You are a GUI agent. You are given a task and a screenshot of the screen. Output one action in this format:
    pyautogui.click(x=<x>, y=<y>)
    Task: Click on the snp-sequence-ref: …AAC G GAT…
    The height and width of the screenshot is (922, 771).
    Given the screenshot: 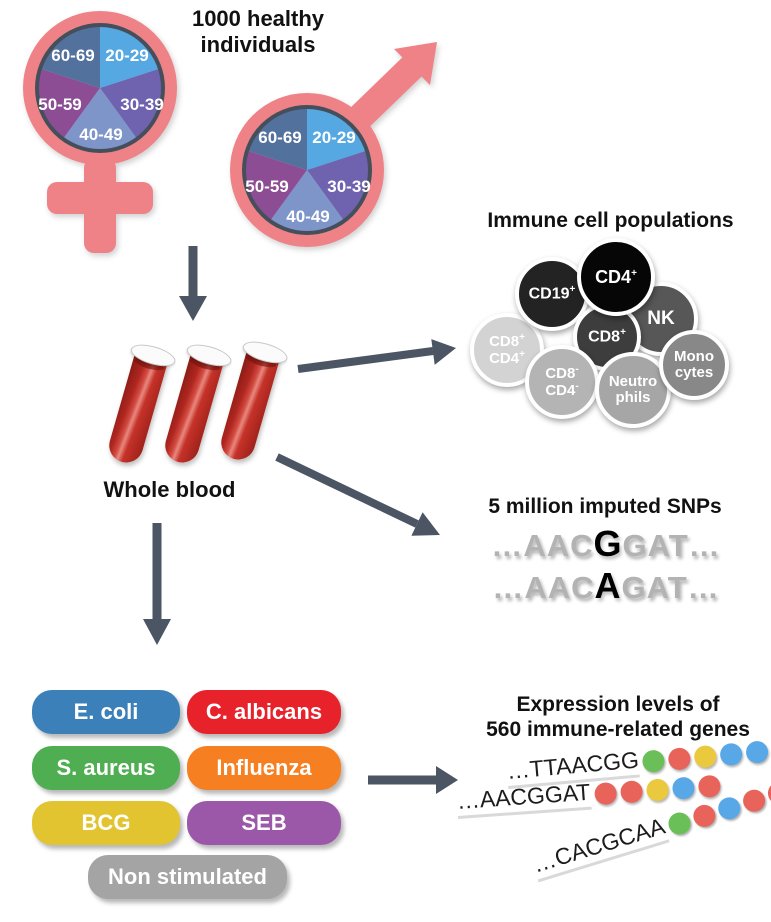 What is the action you would take?
    pyautogui.click(x=606, y=543)
    